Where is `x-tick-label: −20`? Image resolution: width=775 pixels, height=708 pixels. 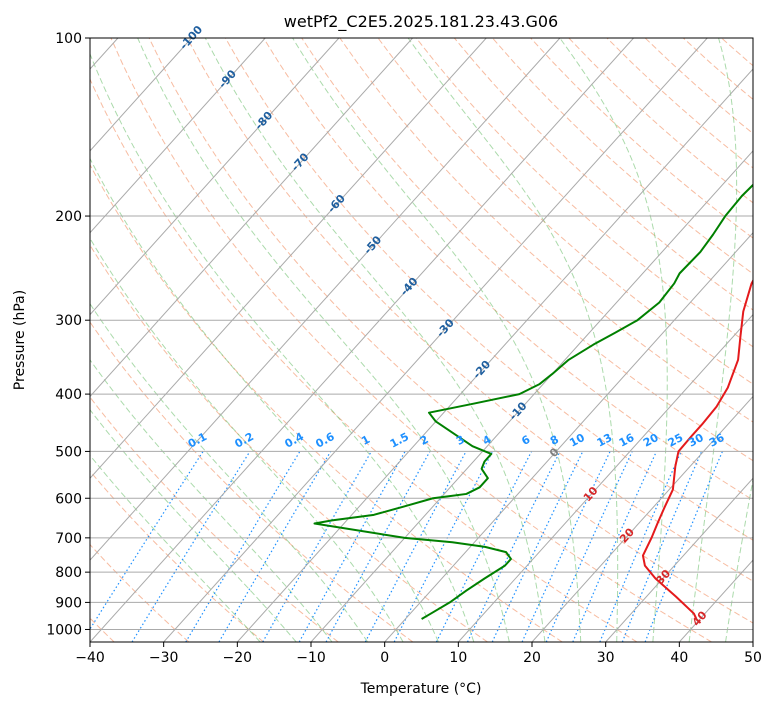
x-tick-label: −20 is located at coordinates (238, 658).